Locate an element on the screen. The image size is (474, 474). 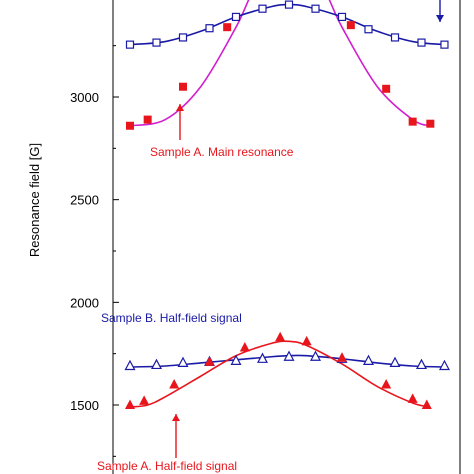
annotation-half-field-b: Sample B. Half-field signal is located at coordinates (171, 318).